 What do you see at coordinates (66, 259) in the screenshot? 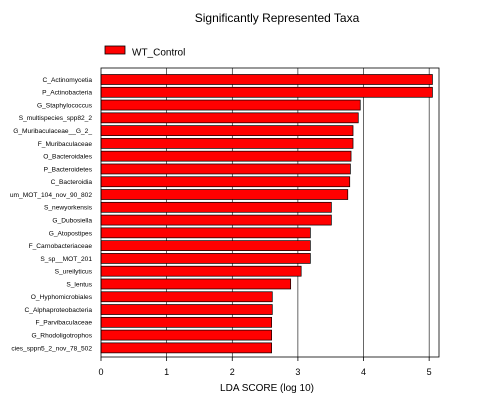
I see `category-label: S_sp__MOT_201` at bounding box center [66, 259].